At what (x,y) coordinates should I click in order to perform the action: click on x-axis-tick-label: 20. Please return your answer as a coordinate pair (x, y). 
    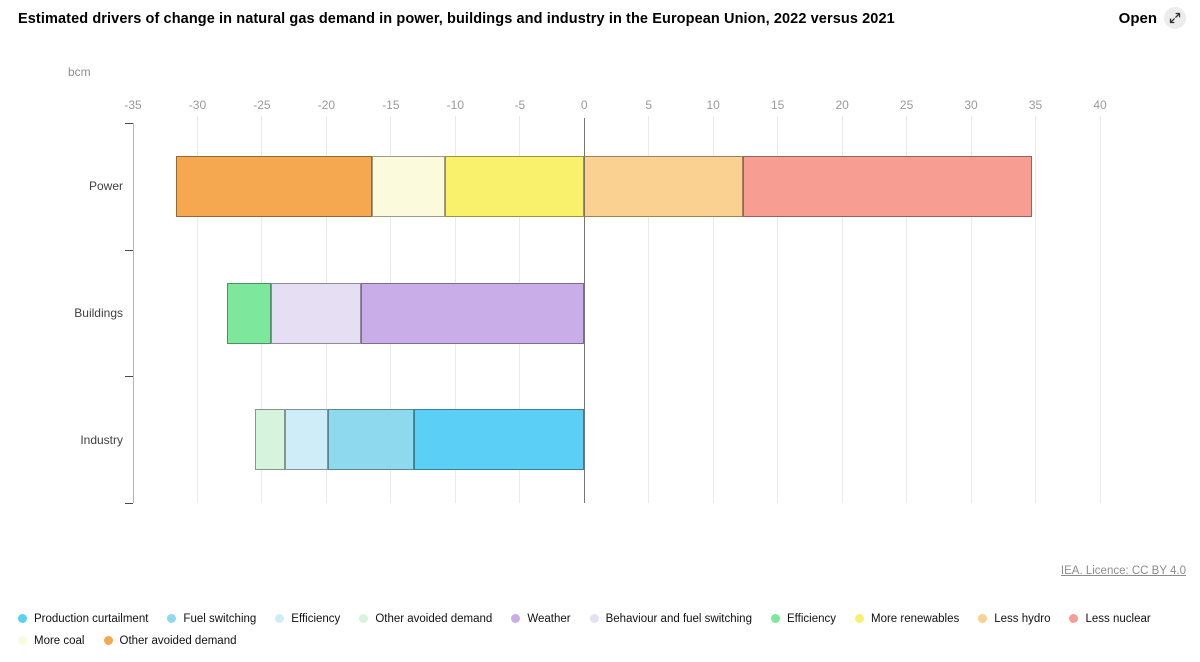
    Looking at the image, I should click on (842, 105).